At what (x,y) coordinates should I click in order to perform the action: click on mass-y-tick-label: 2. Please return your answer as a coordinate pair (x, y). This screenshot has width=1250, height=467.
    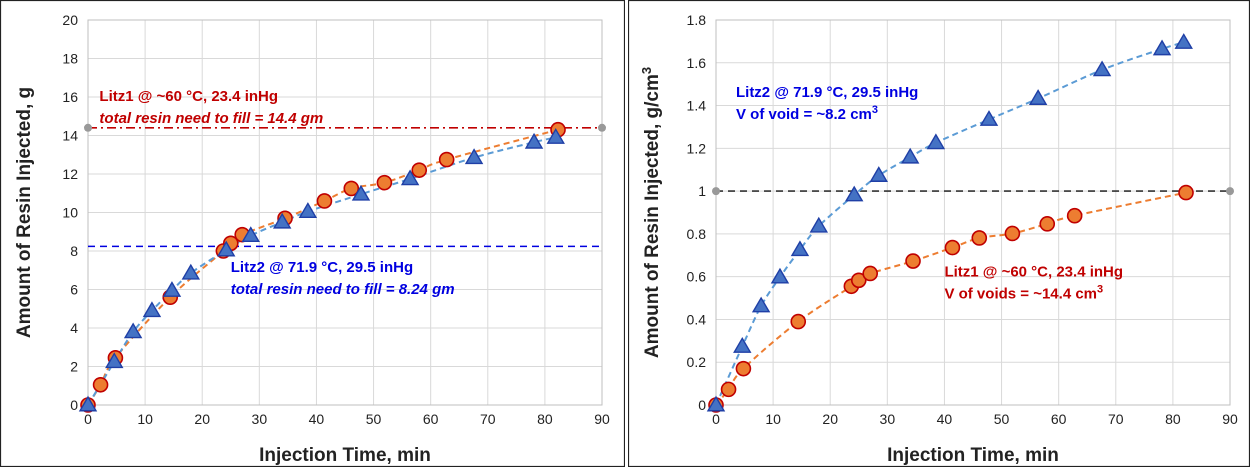
    Looking at the image, I should click on (74, 367).